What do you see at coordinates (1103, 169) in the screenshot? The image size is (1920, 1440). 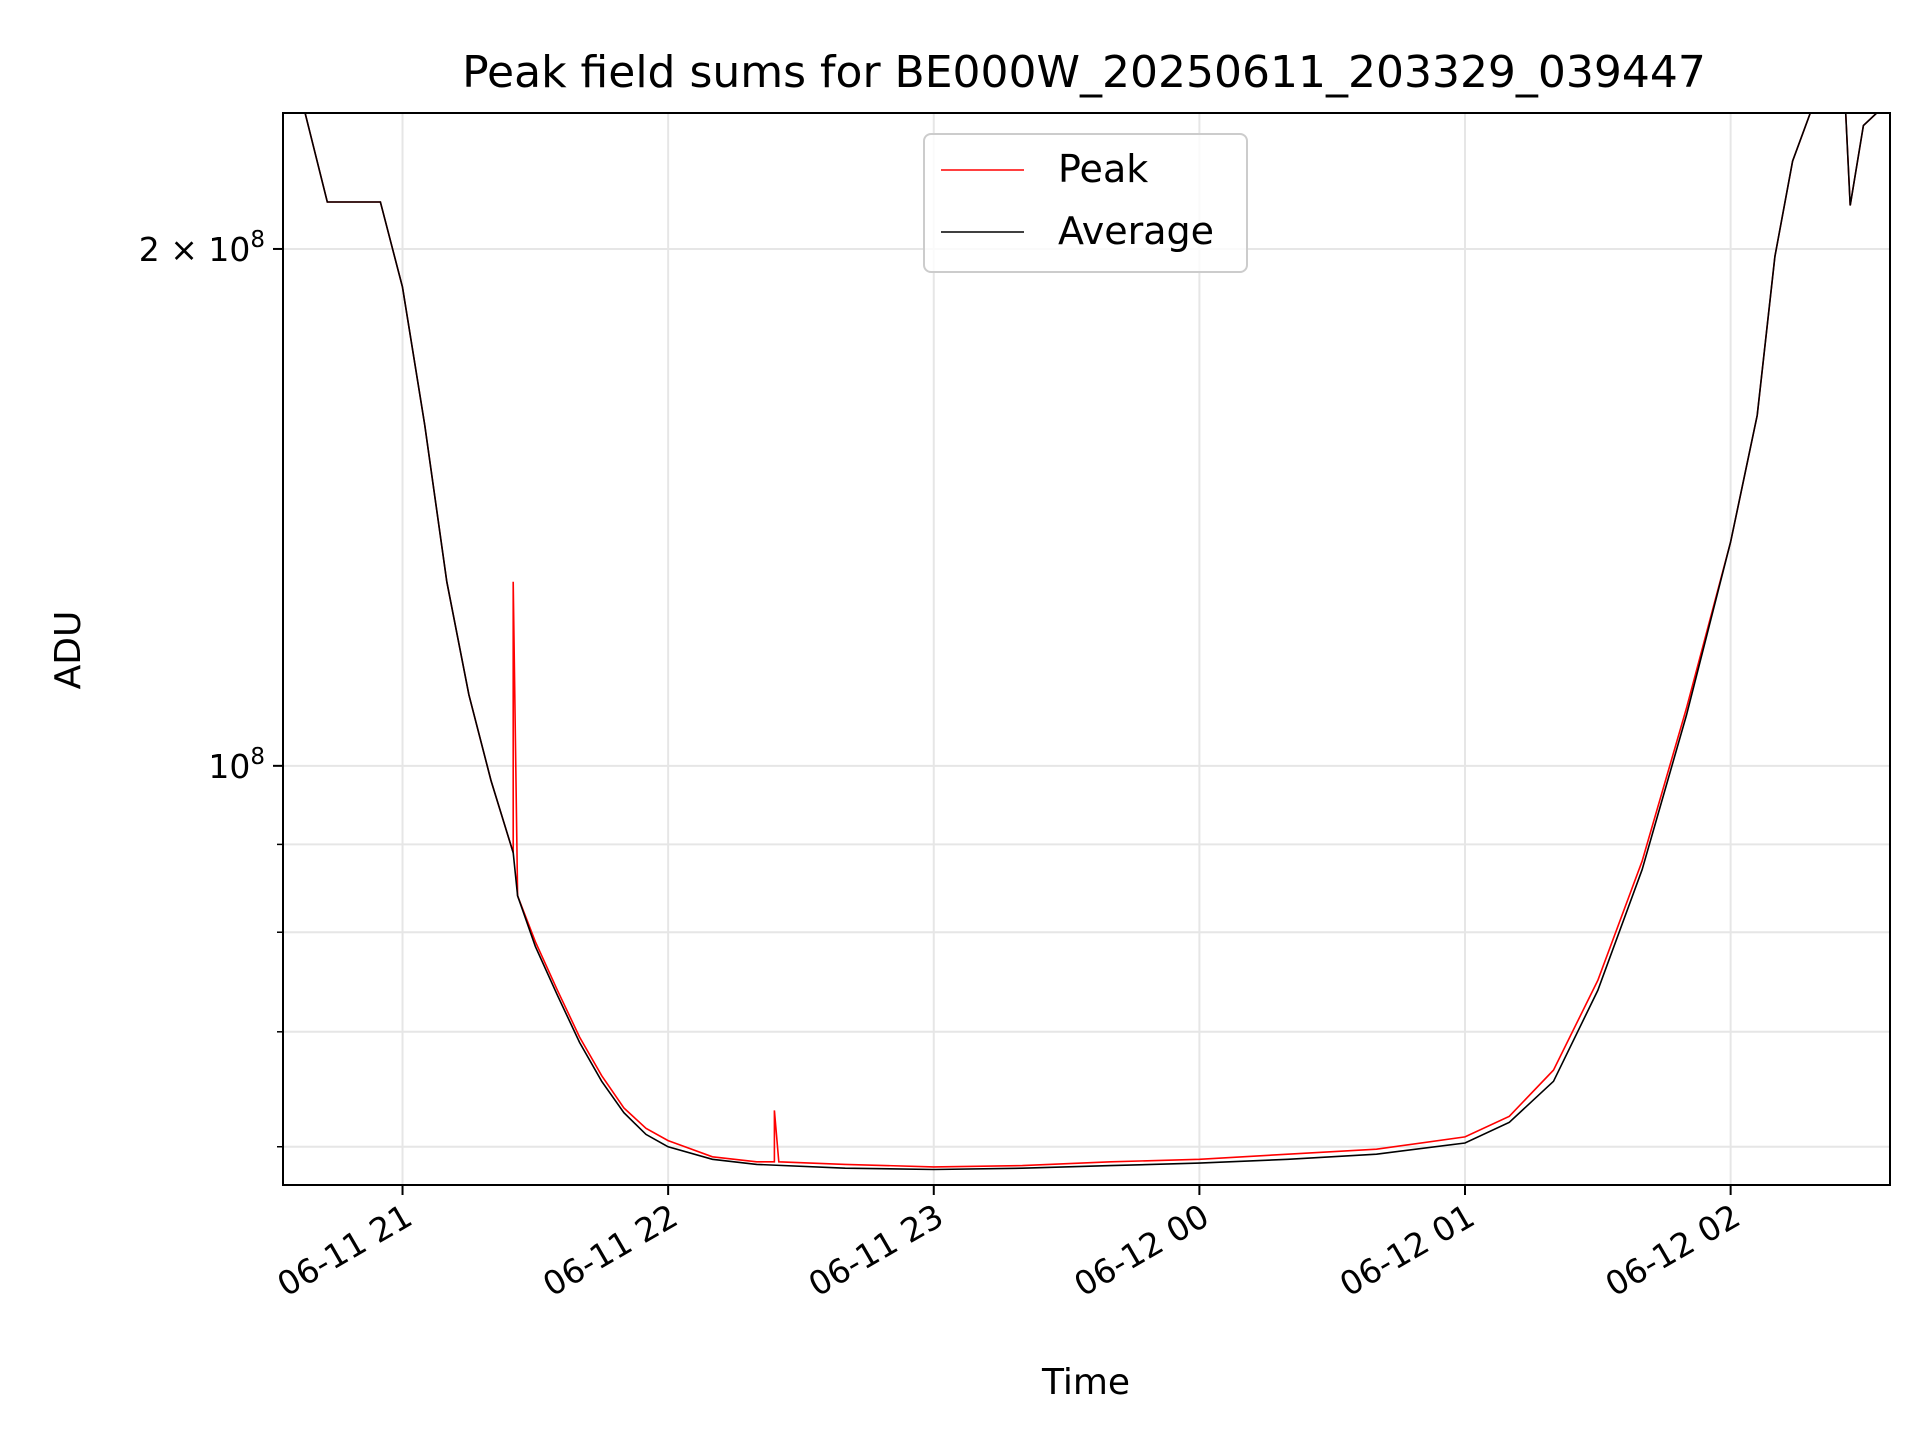 I see `legend-label-peak: Peak` at bounding box center [1103, 169].